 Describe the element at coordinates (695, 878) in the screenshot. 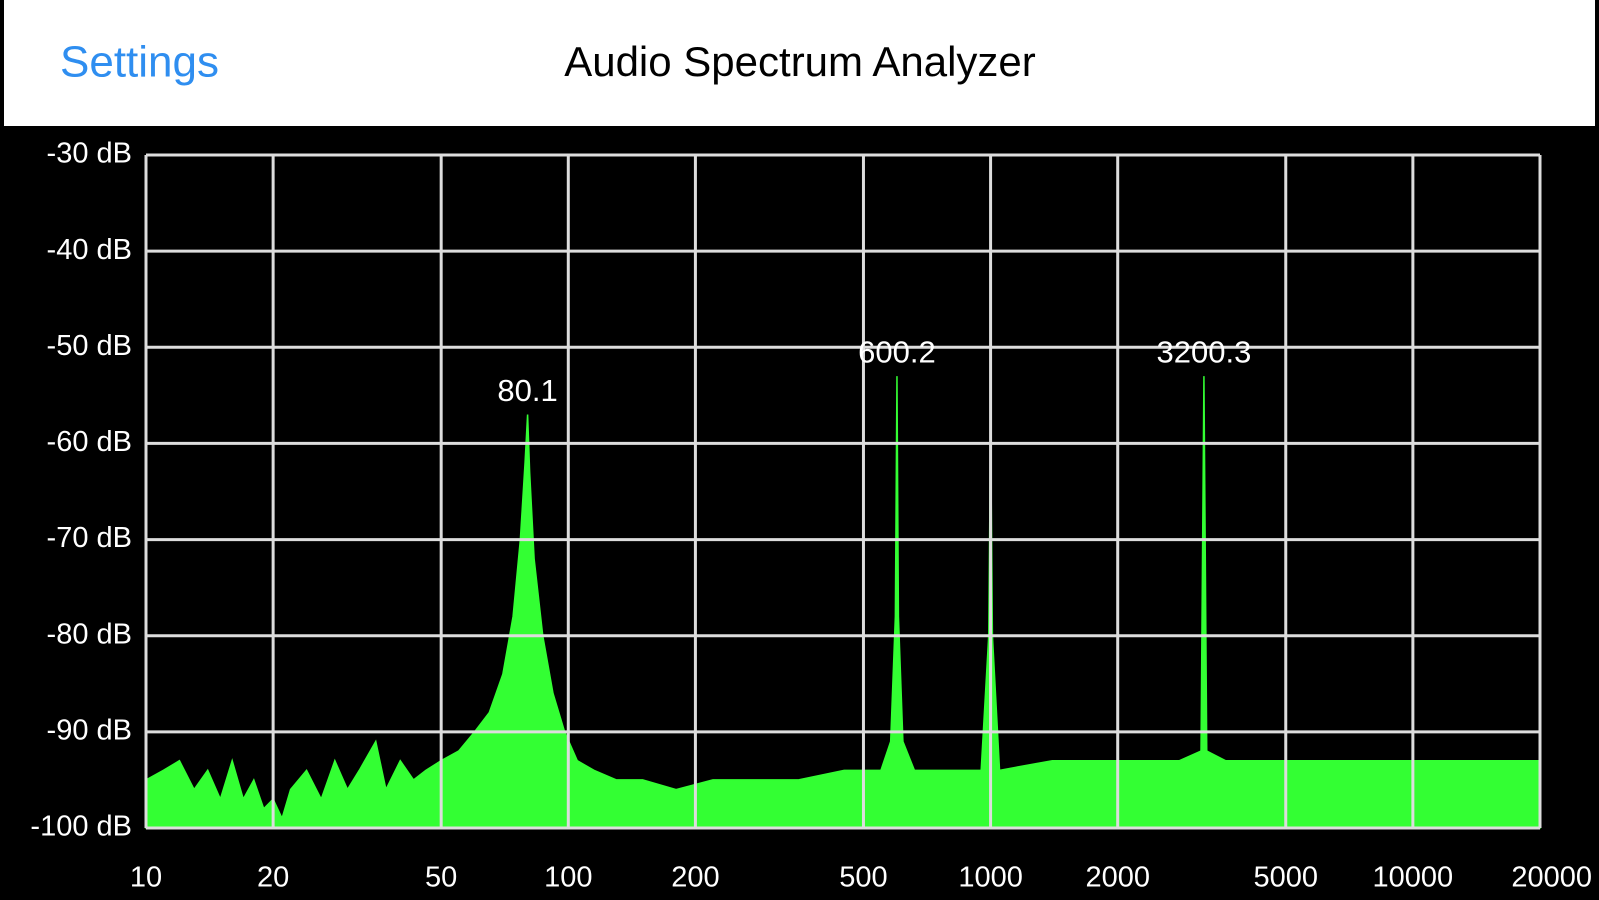

I see `x-tick-label: 200` at that location.